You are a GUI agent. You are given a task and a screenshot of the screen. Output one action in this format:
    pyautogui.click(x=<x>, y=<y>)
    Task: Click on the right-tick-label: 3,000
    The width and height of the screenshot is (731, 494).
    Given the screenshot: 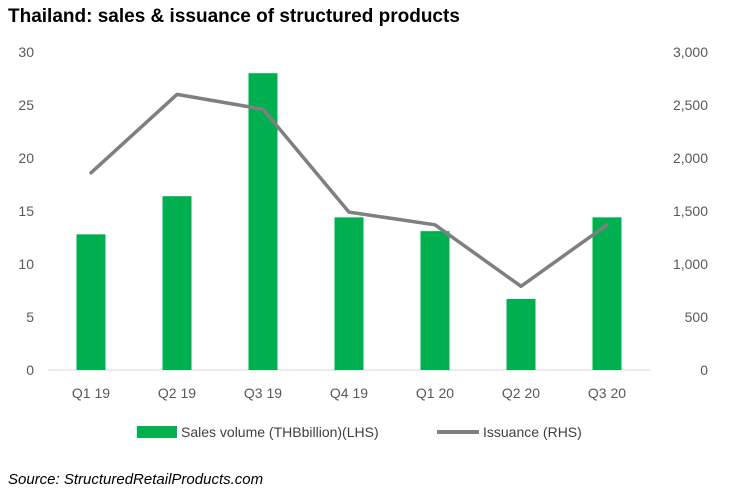 What is the action you would take?
    pyautogui.click(x=690, y=52)
    